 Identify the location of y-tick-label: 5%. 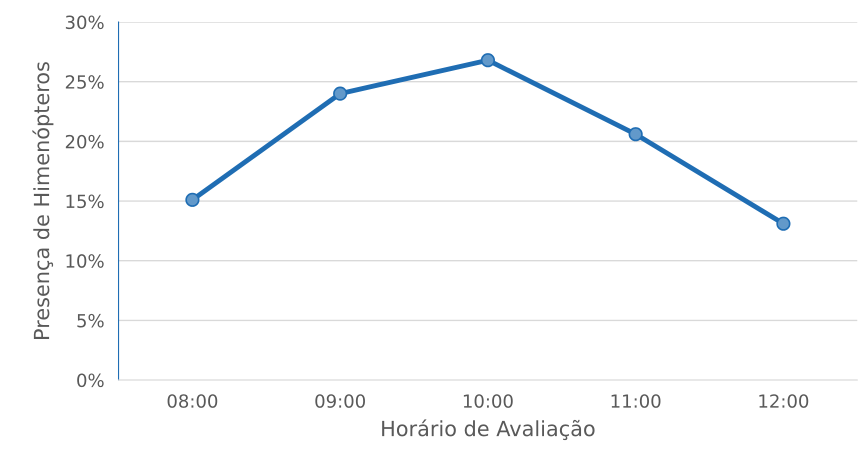
(90, 321).